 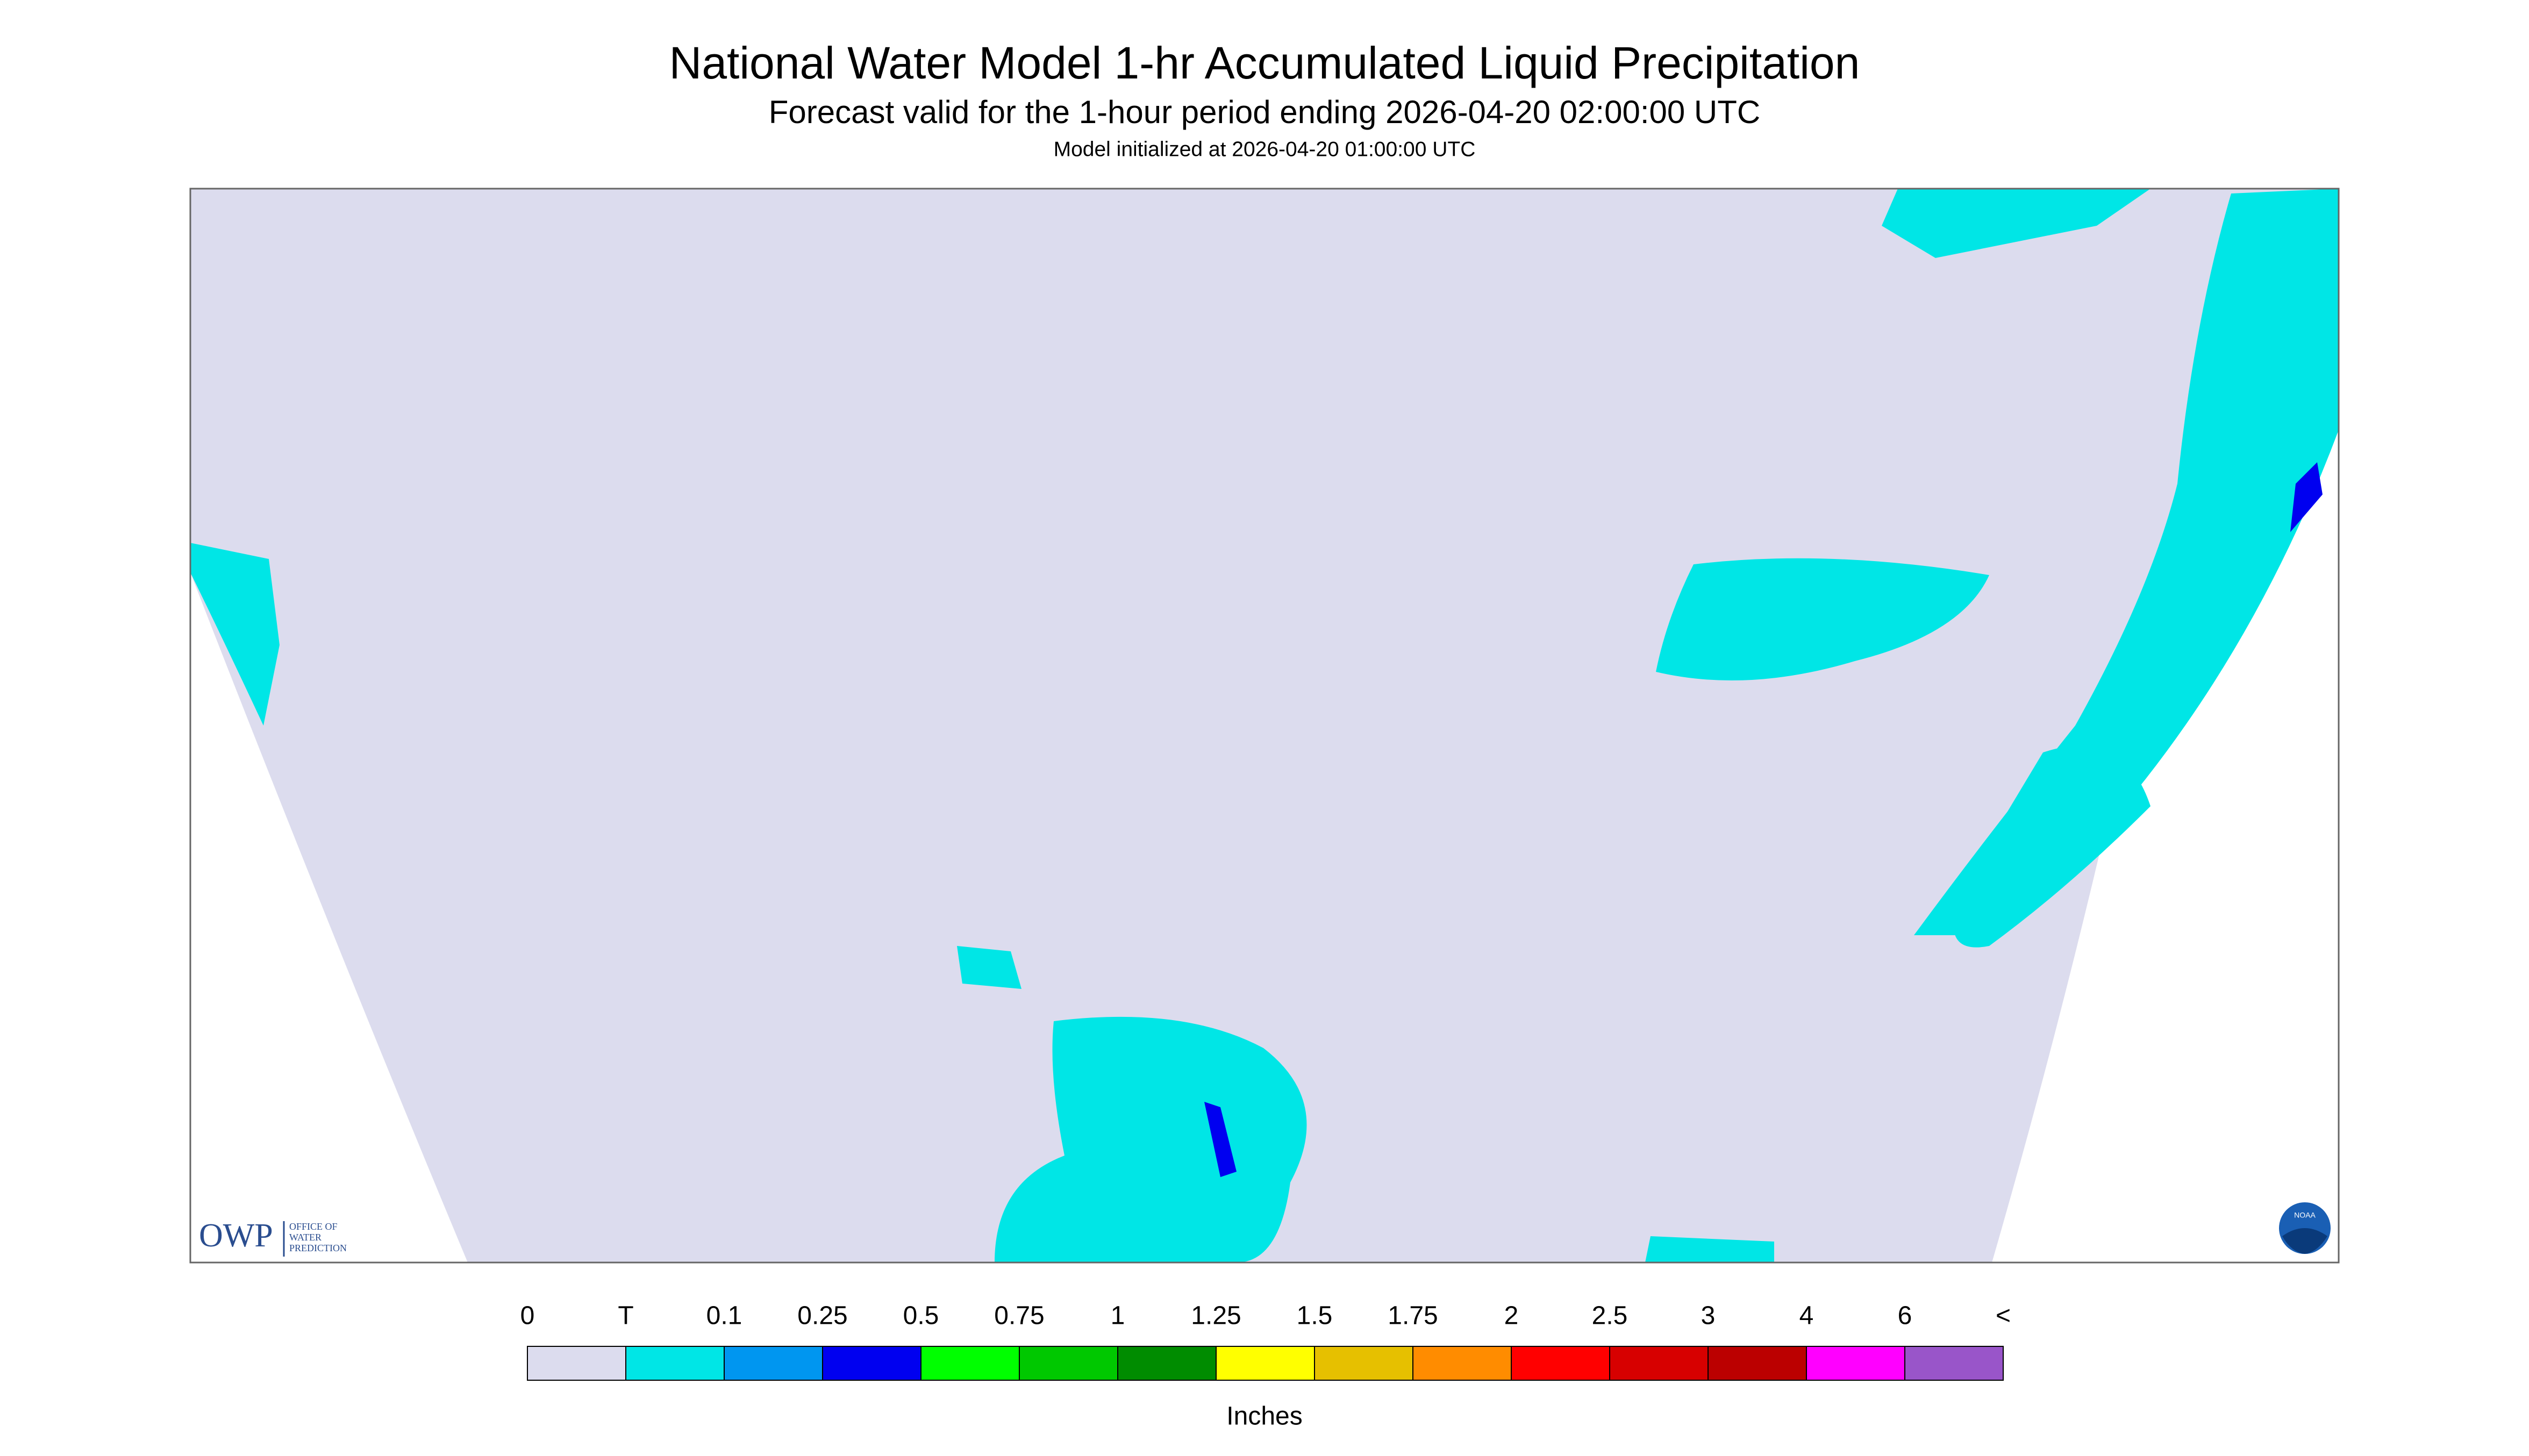 I want to click on noaa-logo-text: NOAA, so click(x=2305, y=1215).